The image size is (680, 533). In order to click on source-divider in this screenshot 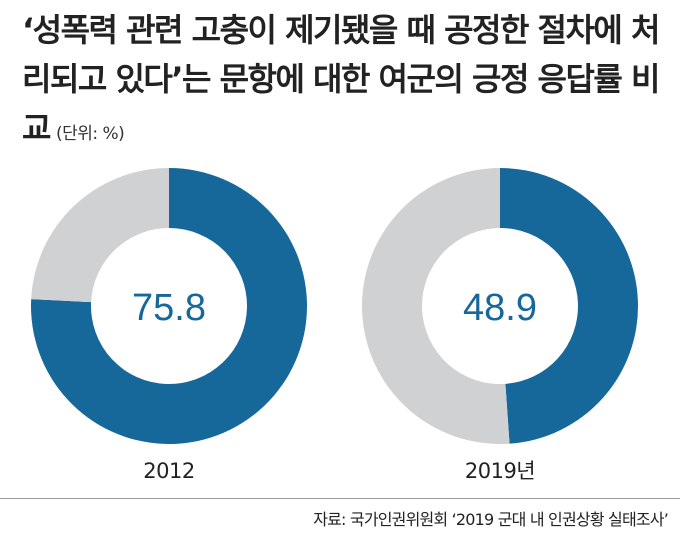, I will do `click(340, 498)`.